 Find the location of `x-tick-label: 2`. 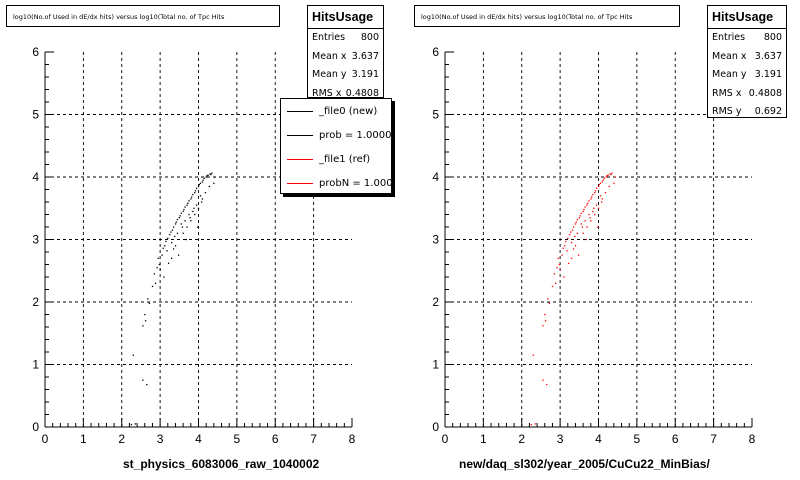

x-tick-label: 2 is located at coordinates (521, 439).